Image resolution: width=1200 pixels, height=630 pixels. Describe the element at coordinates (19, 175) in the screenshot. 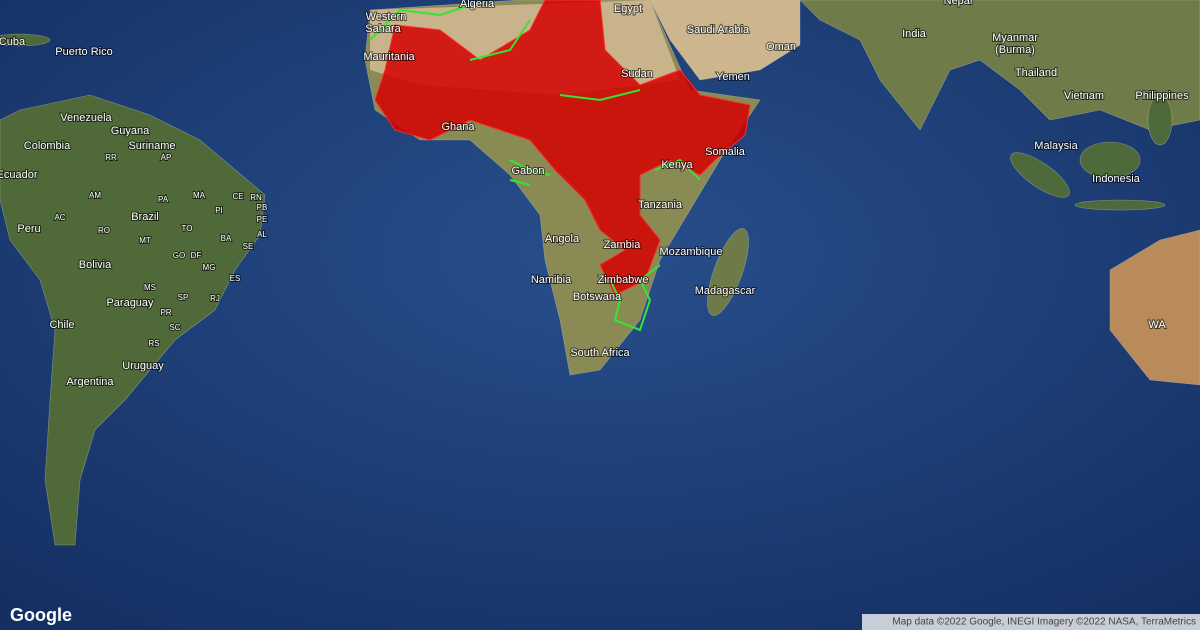

I see `place-label: Ecuador` at that location.